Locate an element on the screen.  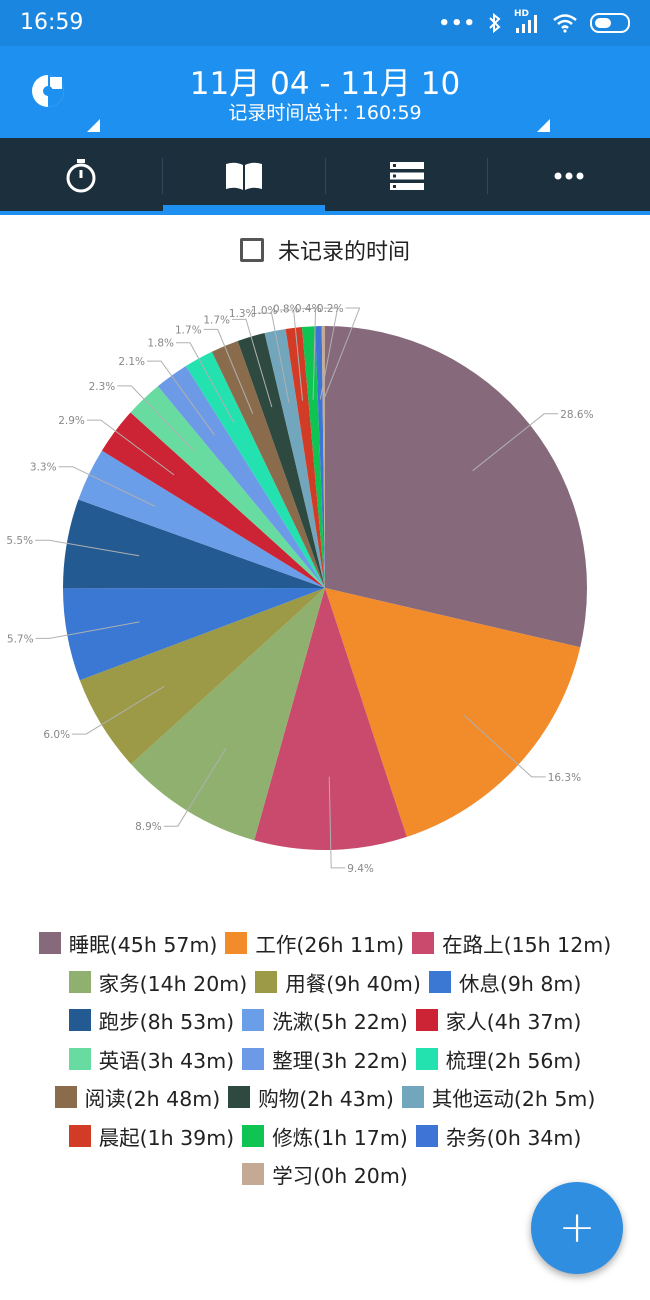
legend-item: 杂务(0h 34m) is located at coordinates (498, 1136).